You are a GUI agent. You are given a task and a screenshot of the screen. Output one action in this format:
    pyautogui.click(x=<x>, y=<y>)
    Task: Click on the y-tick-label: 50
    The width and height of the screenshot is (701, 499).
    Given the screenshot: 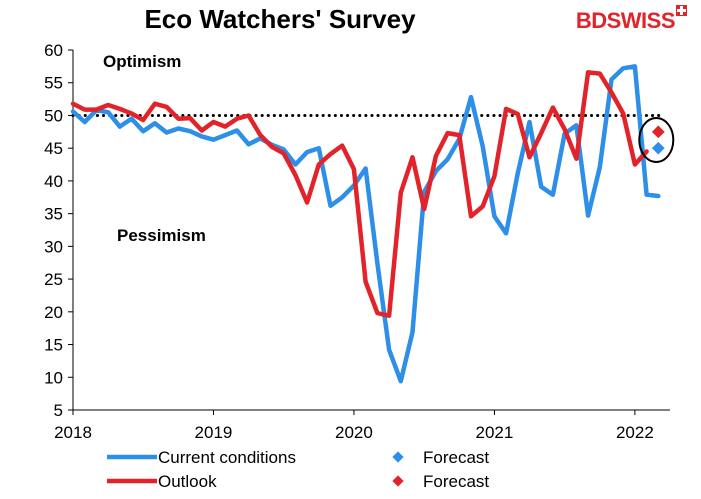 What is the action you would take?
    pyautogui.click(x=53, y=115)
    